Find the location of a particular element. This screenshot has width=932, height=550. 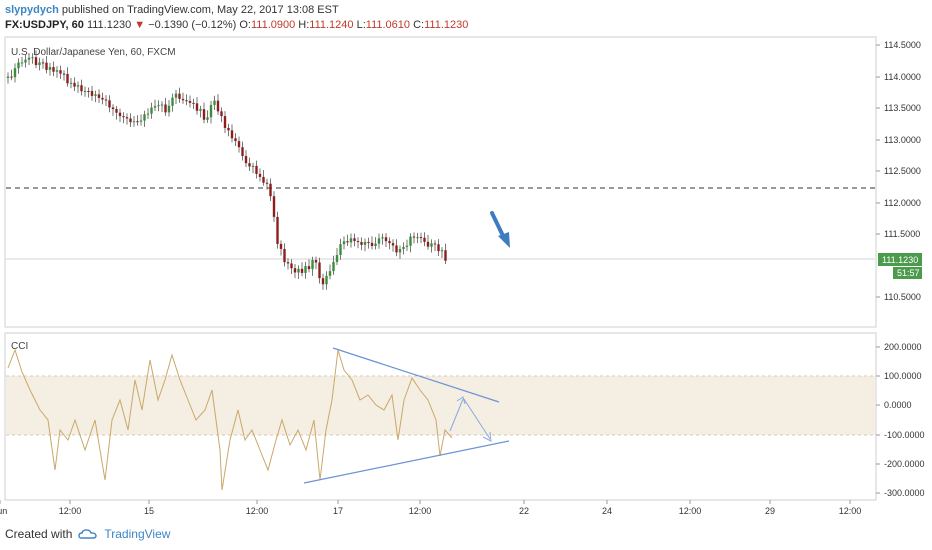

tradingview-brand-link: TradingView is located at coordinates (137, 534).